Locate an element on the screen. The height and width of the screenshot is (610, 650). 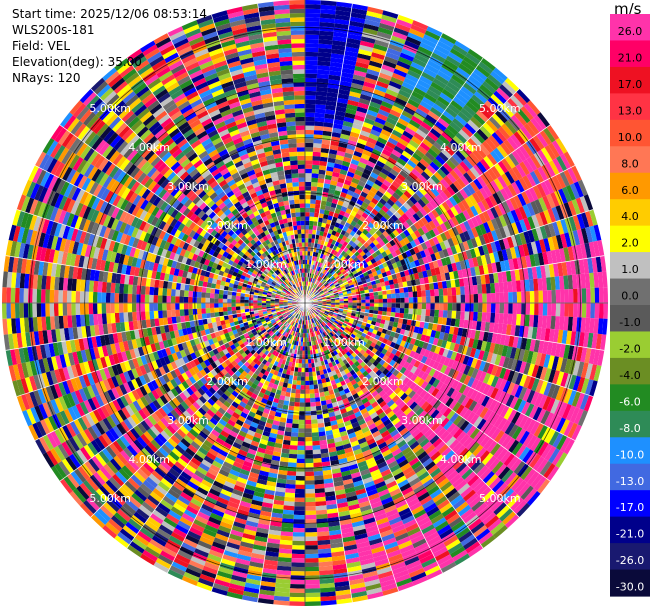
colorbar-tick-label: -13.0 is located at coordinates (630, 481).